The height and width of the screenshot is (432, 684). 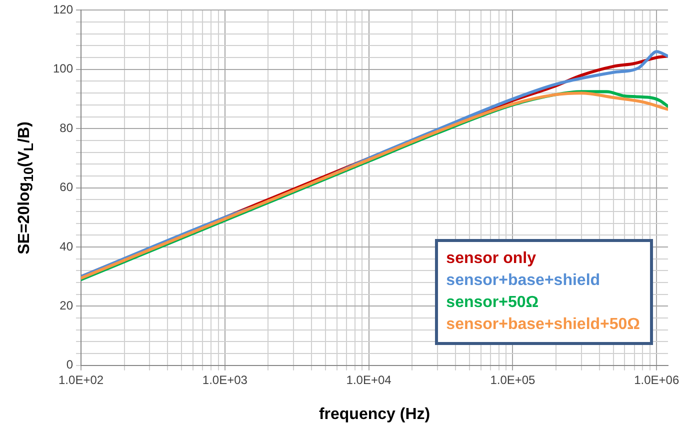 I want to click on text: sensor only, so click(x=491, y=259).